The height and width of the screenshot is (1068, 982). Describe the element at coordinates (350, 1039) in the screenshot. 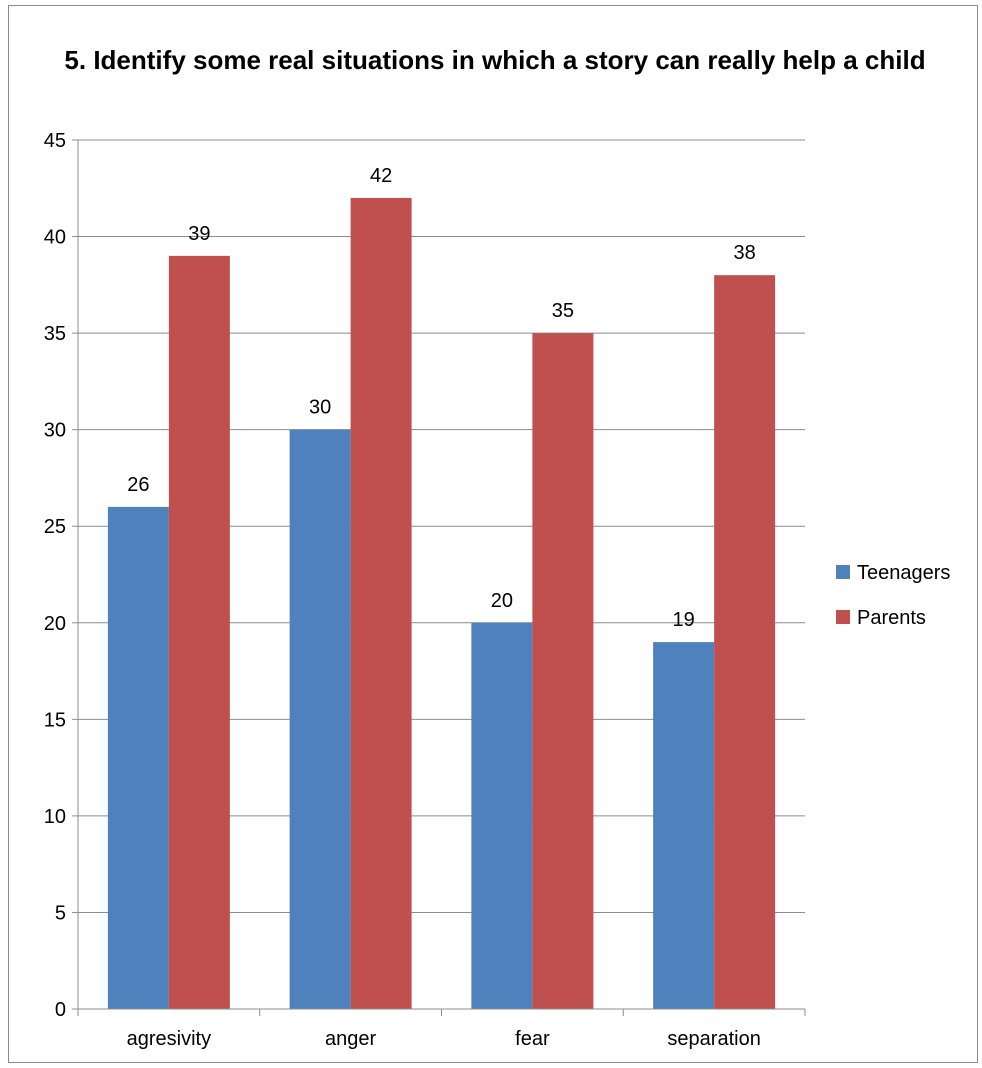

I see `x-tick-label: anger` at that location.